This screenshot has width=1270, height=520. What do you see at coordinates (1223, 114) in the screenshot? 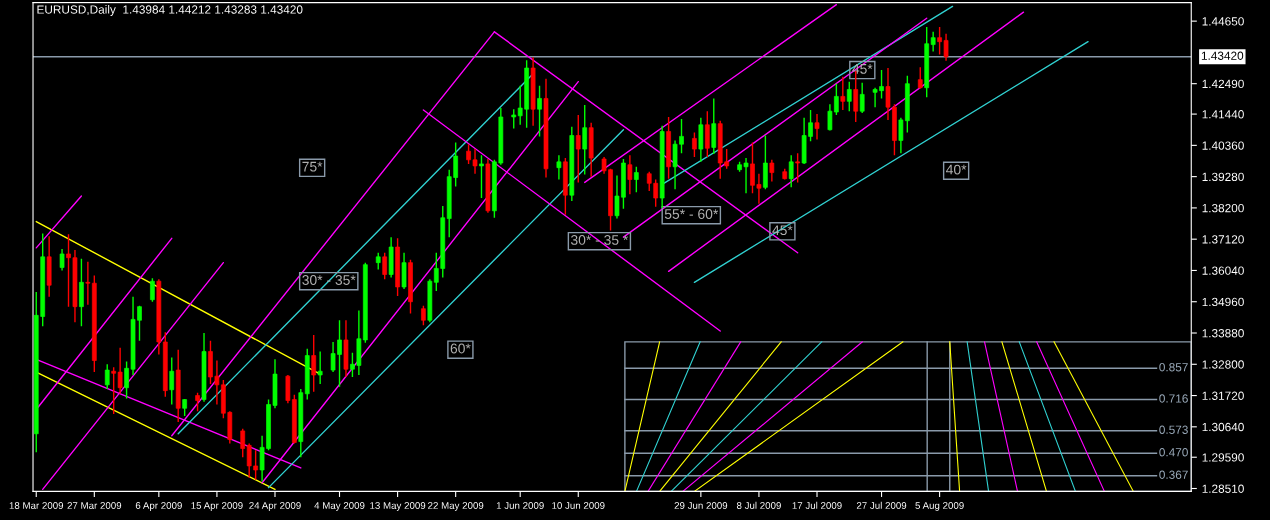
I see `y-tick-label: 1.41440` at bounding box center [1223, 114].